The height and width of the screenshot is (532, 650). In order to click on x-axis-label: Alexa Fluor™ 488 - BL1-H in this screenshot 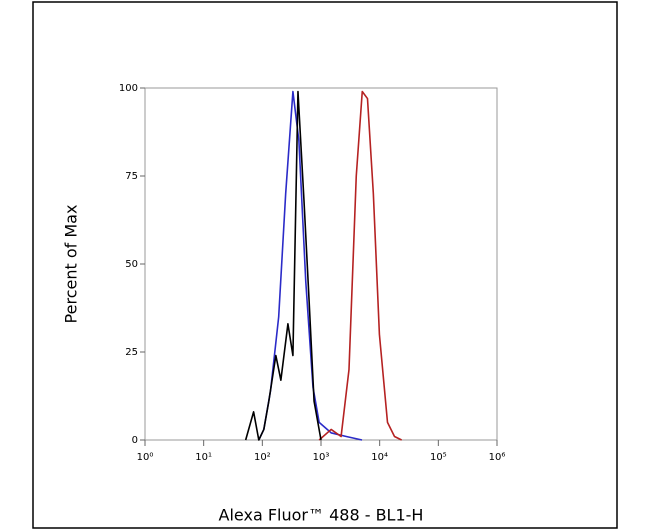, I will do `click(321, 515)`.